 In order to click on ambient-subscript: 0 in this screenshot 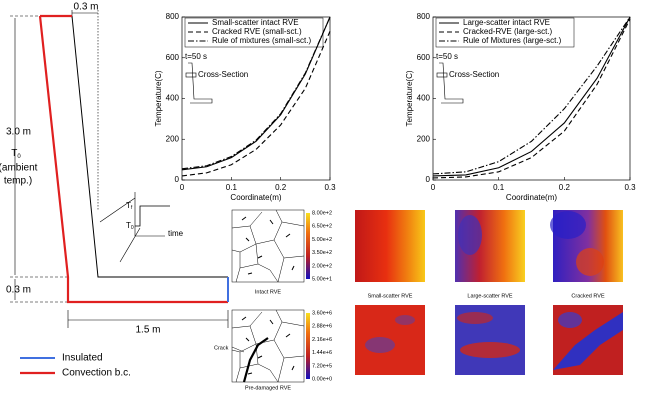, I will do `click(19, 157)`.